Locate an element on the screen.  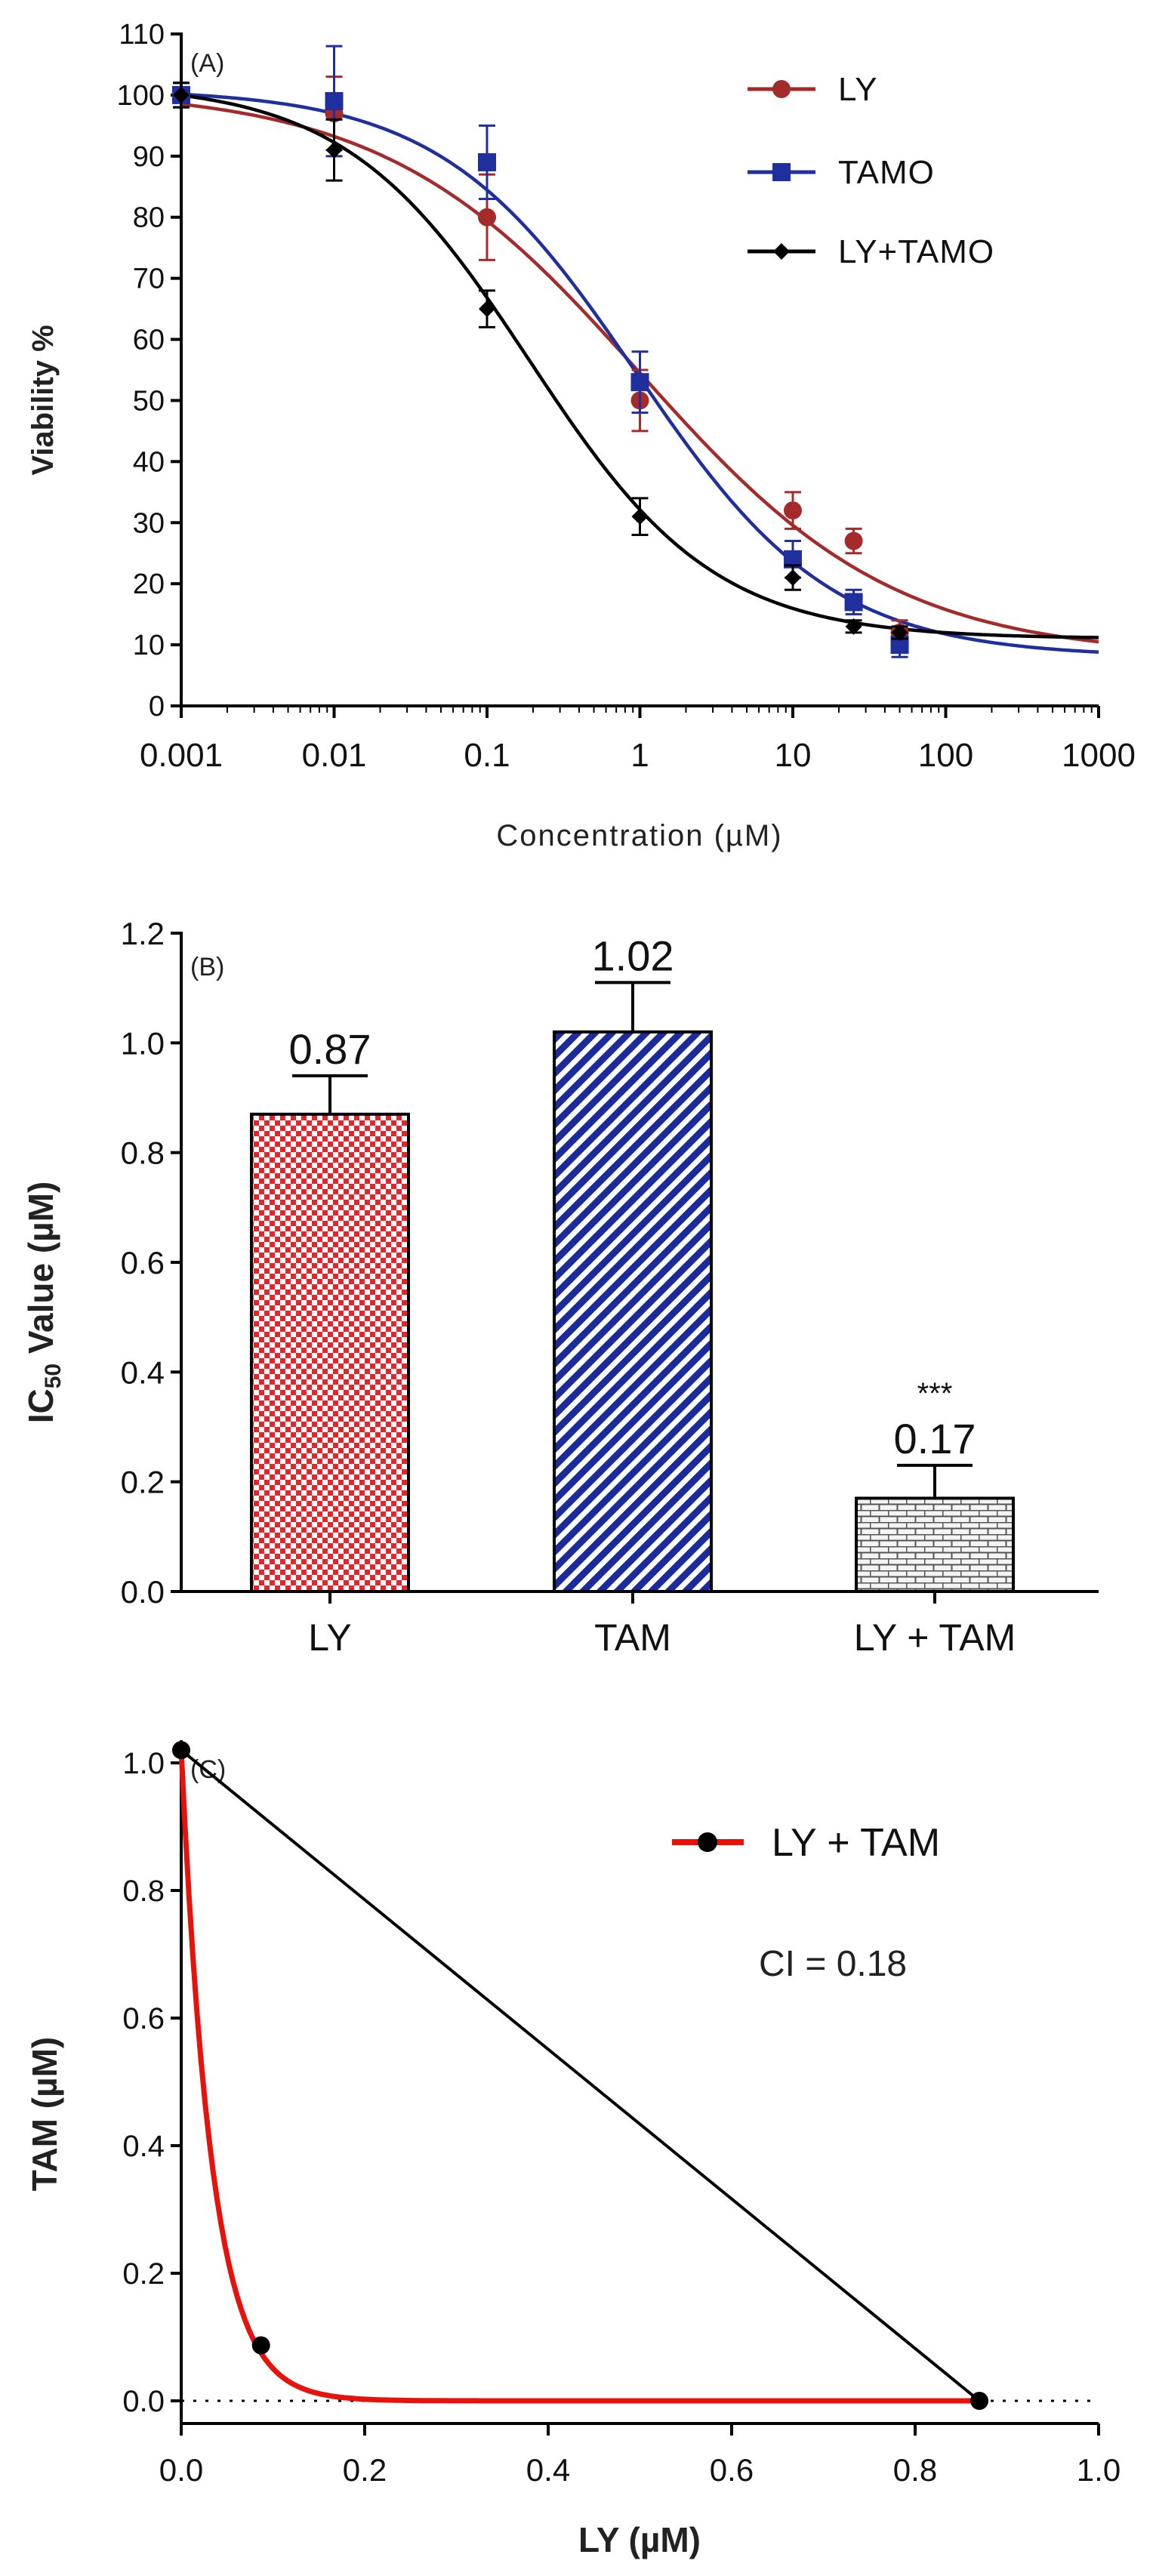
panel-c-x-tick-label: 0.4 is located at coordinates (548, 2470).